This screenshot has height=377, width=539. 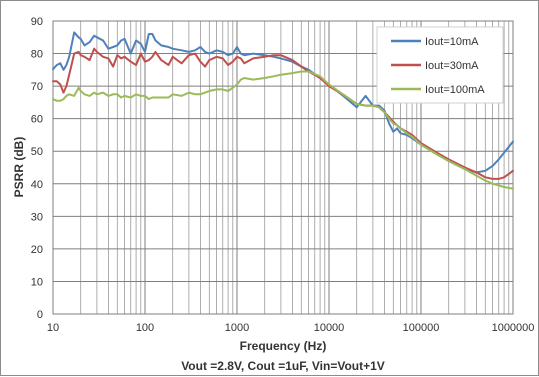 What do you see at coordinates (237, 328) in the screenshot?
I see `x-tick-label: 1000` at bounding box center [237, 328].